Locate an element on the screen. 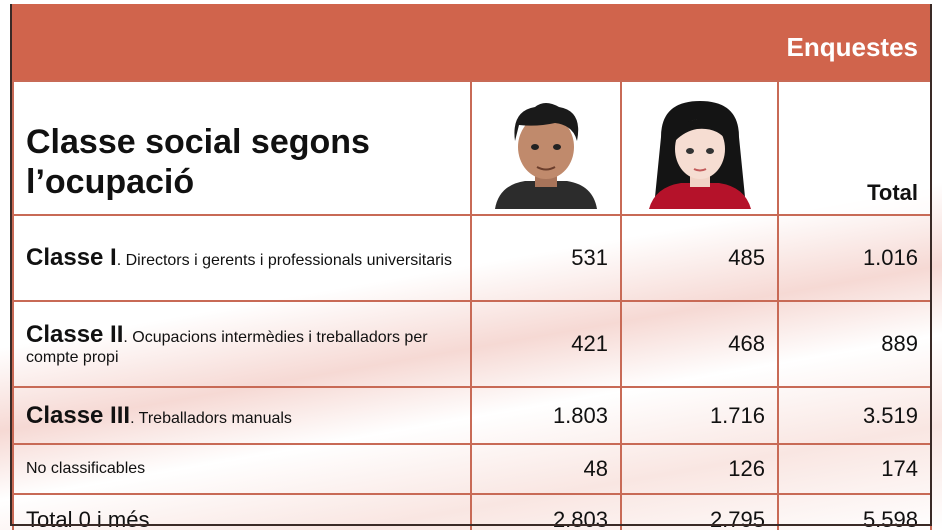  row-label: No classificables is located at coordinates (242, 469).